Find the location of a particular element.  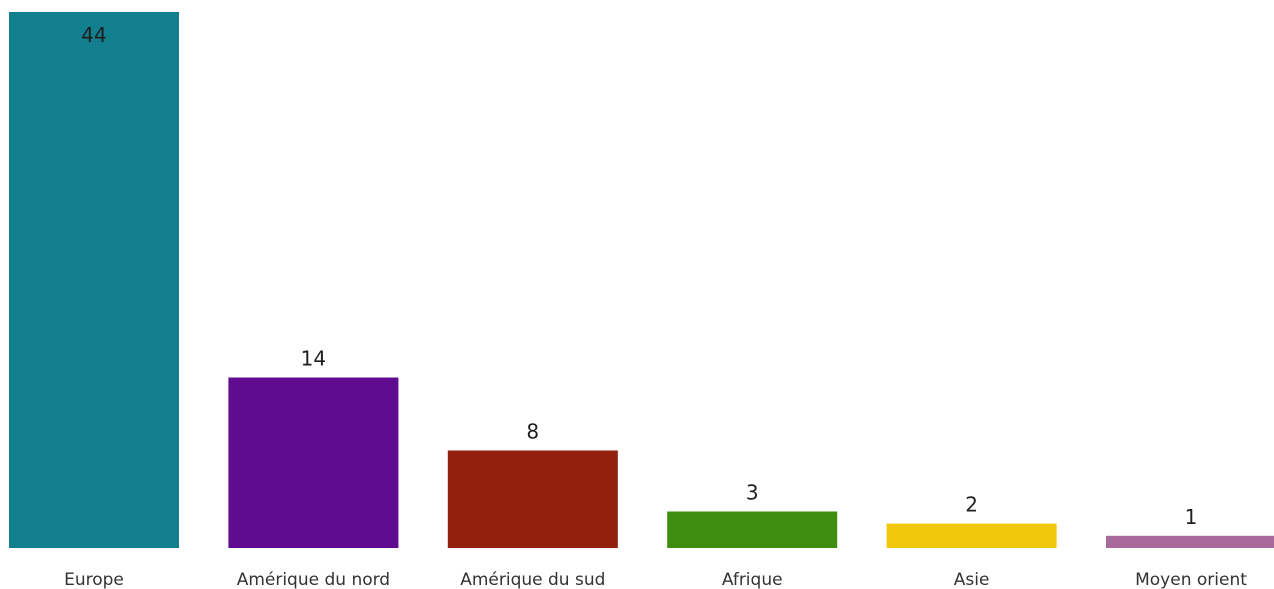

category-label-moyen-orient: Moyen orient is located at coordinates (1191, 579).